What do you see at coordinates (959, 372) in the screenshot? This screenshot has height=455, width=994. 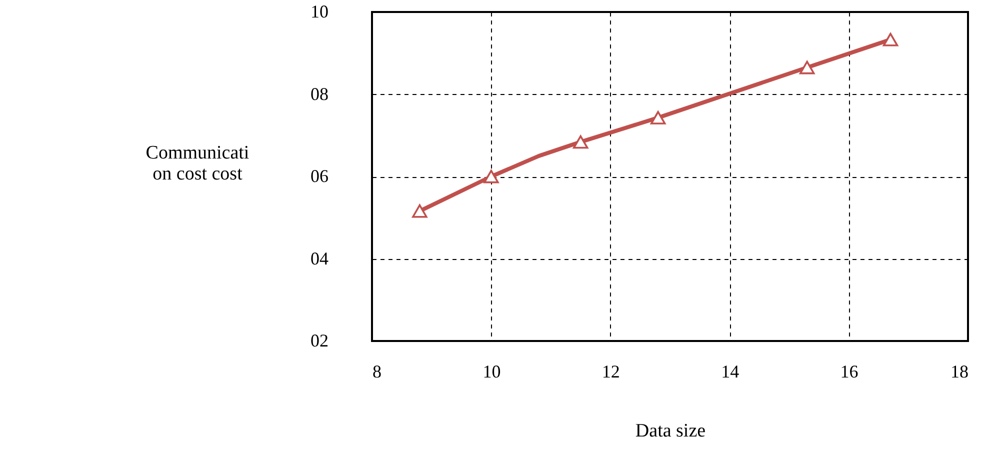 I see `x-tick-label: 18` at bounding box center [959, 372].